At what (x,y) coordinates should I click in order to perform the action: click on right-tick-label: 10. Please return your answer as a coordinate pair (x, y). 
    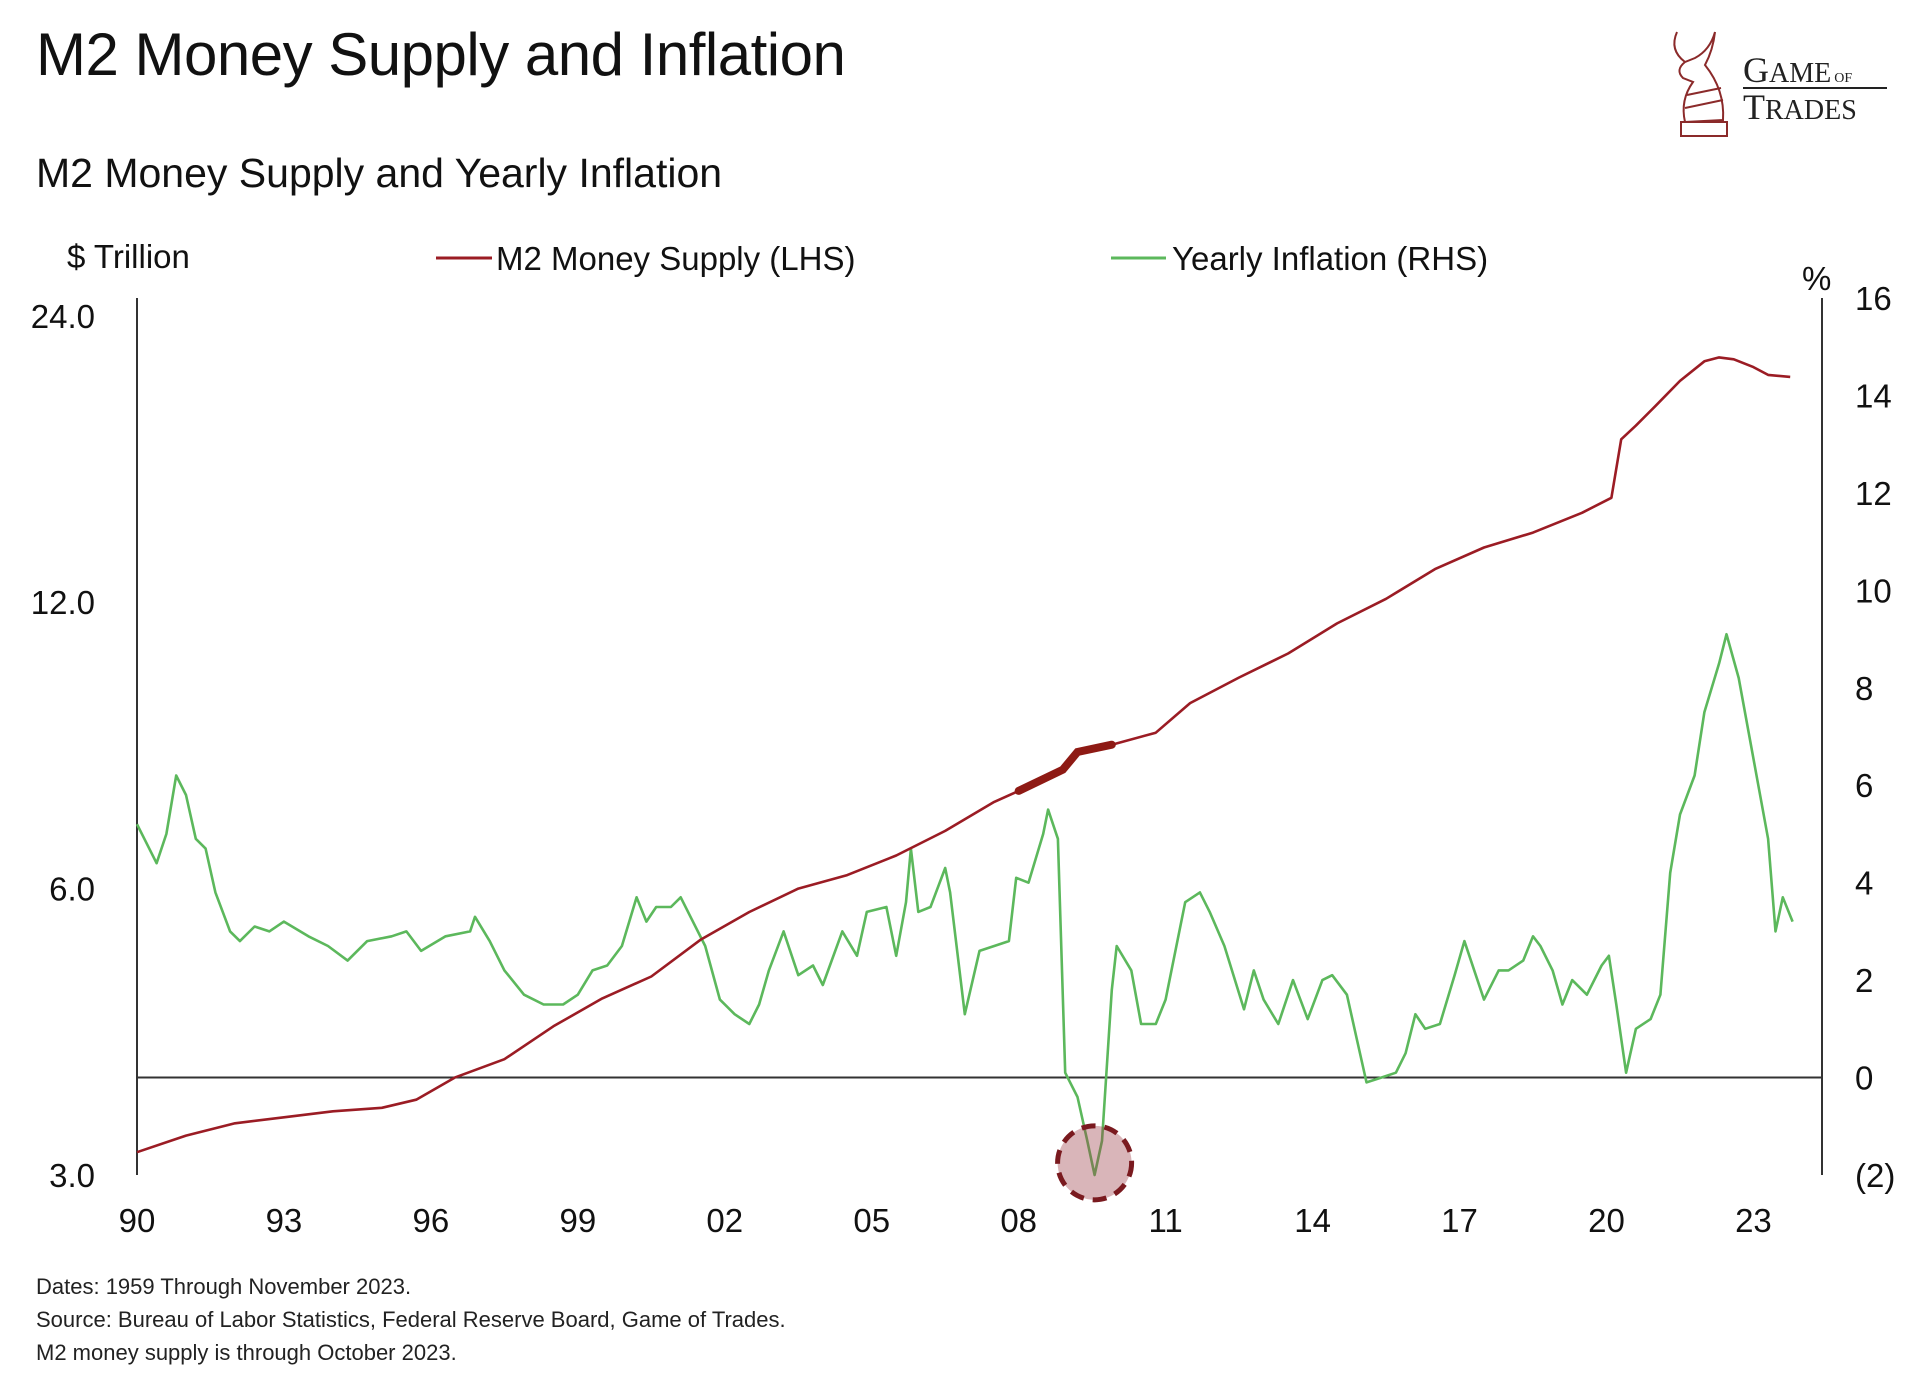
    Looking at the image, I should click on (1873, 590).